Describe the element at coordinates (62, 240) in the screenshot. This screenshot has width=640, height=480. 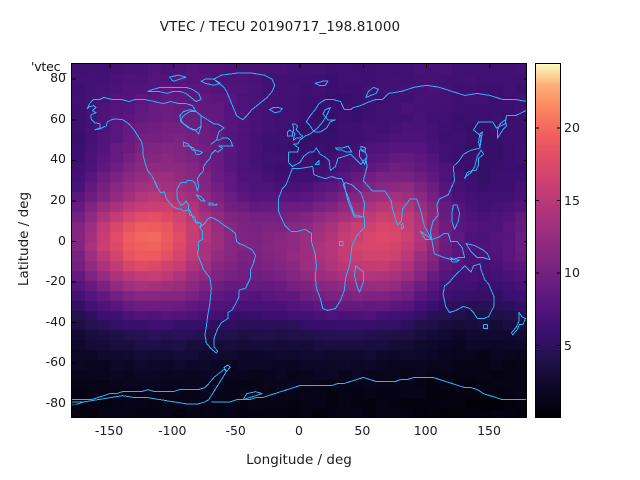
I see `y-tick-label: 0` at that location.